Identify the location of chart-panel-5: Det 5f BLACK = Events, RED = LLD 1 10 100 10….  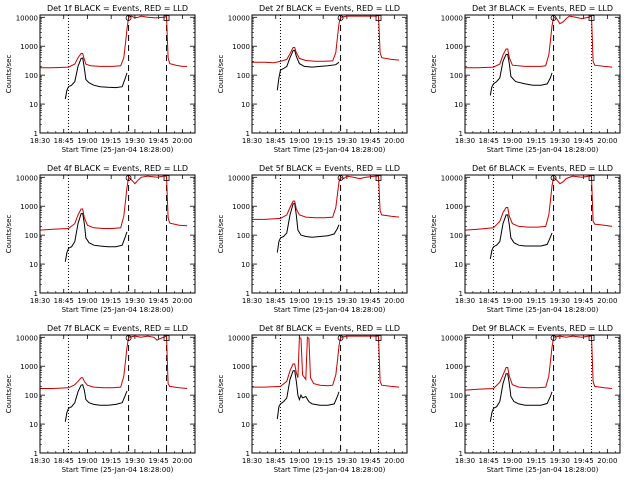
(312, 239).